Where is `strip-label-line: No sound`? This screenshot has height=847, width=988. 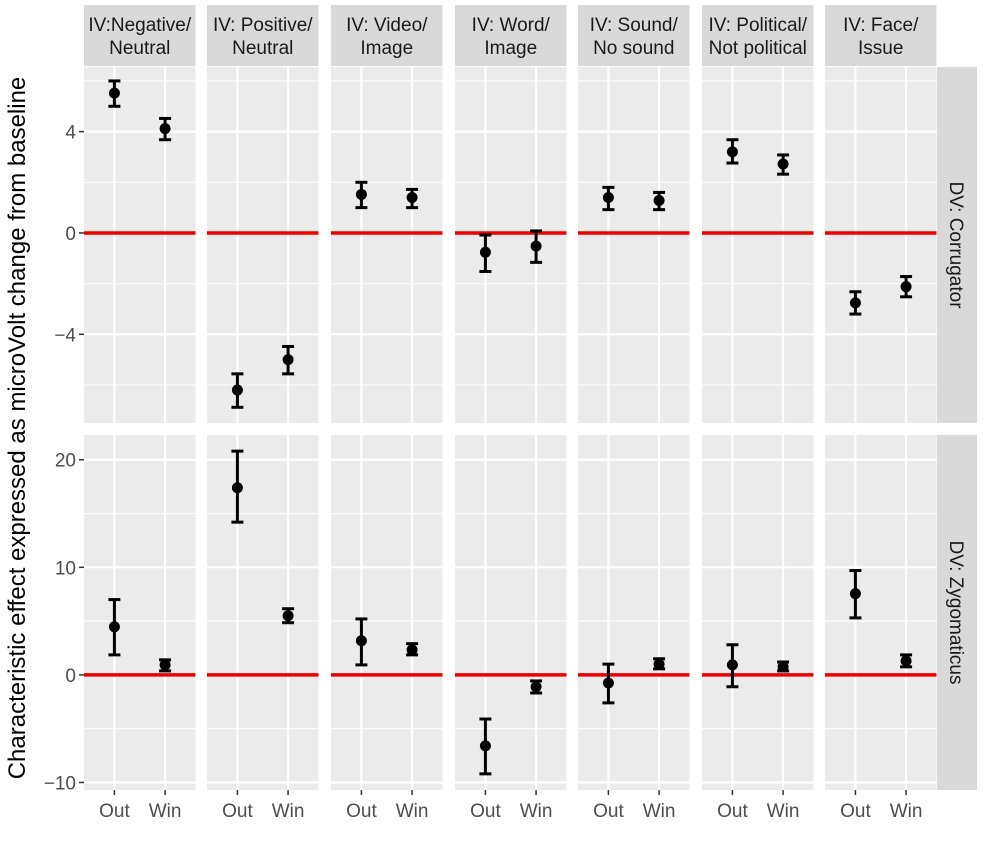
strip-label-line: No sound is located at coordinates (633, 48).